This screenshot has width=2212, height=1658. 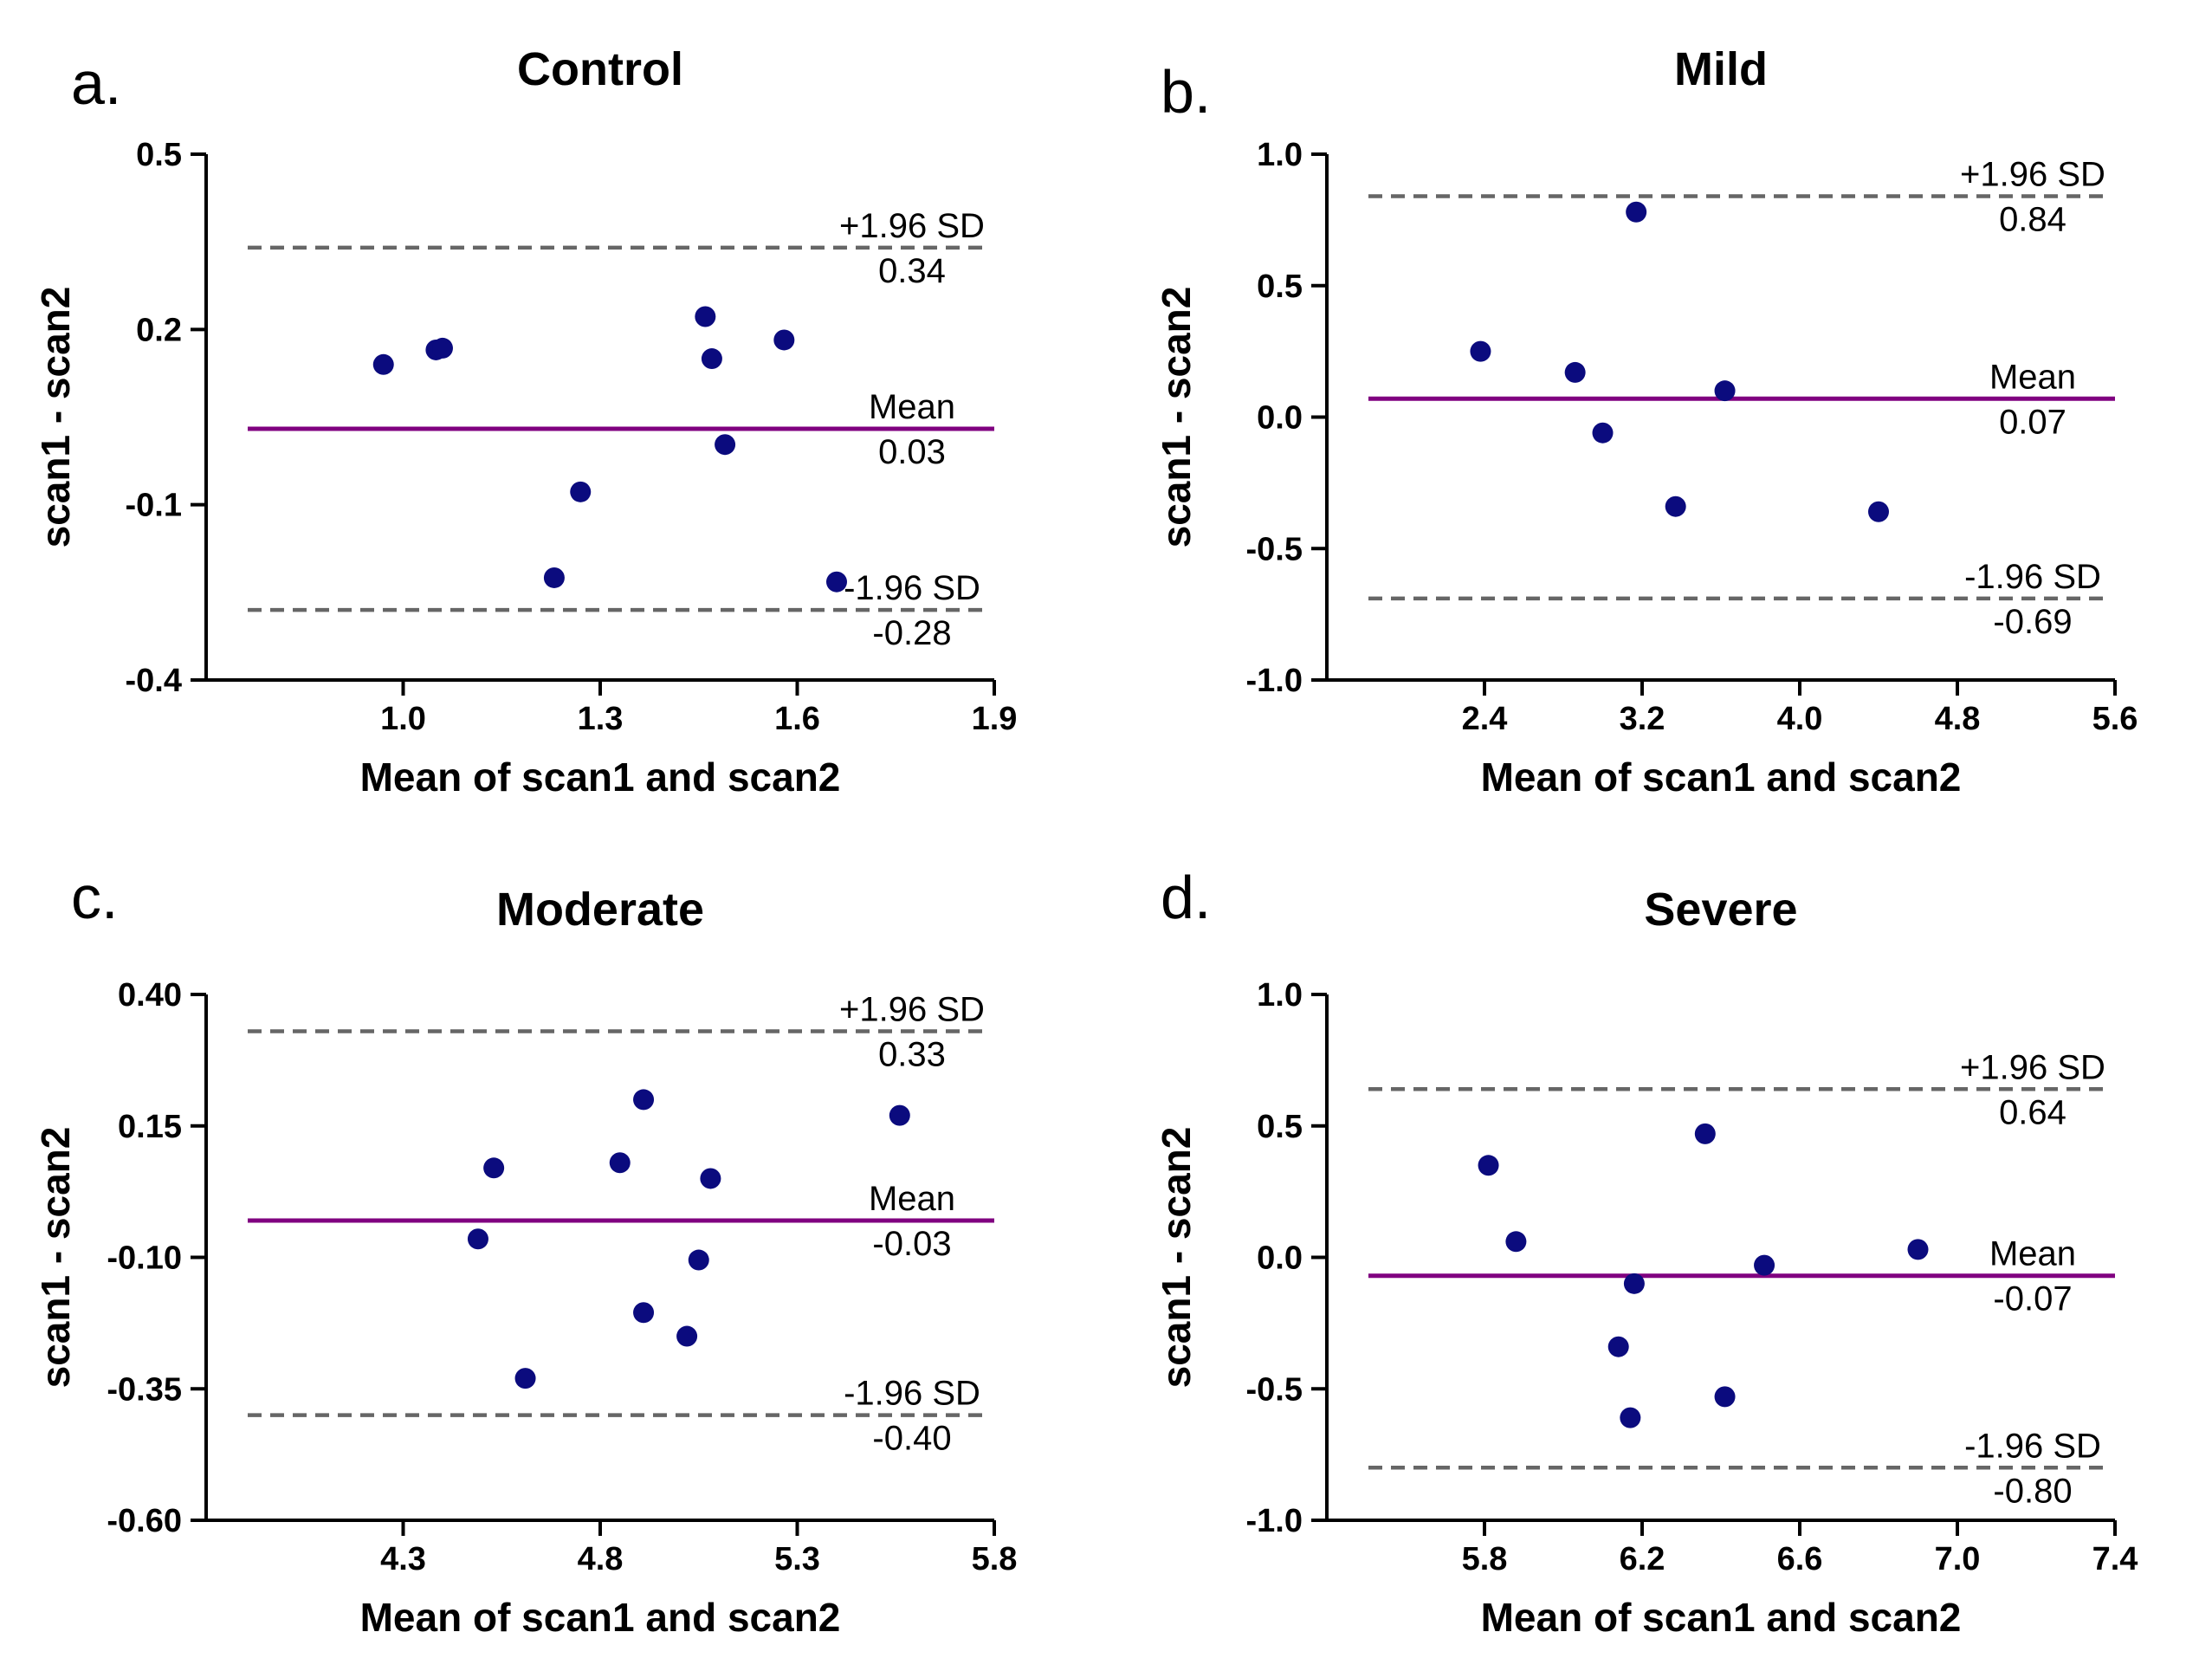 What do you see at coordinates (159, 330) in the screenshot?
I see `y-tick-label: 0.2` at bounding box center [159, 330].